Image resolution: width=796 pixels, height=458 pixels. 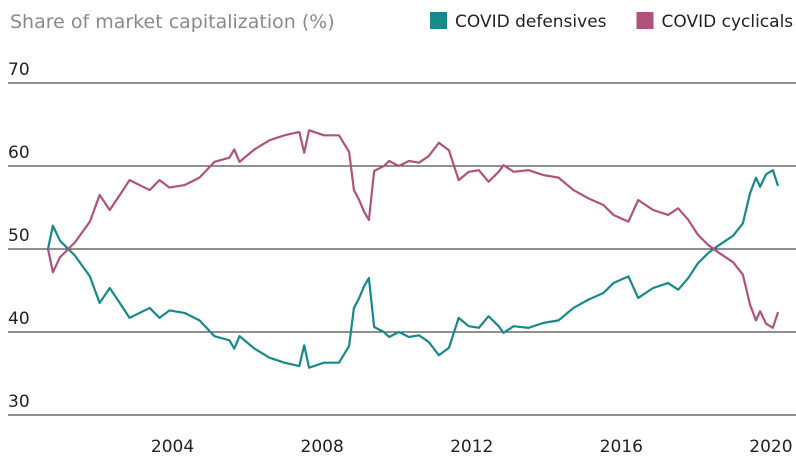 What do you see at coordinates (770, 447) in the screenshot?
I see `x-tick-label: 2020` at bounding box center [770, 447].